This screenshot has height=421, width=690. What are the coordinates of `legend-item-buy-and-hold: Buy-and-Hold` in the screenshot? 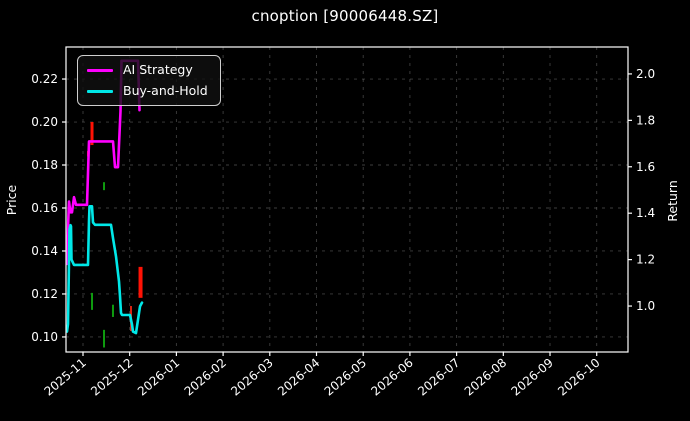 It's located at (147, 91).